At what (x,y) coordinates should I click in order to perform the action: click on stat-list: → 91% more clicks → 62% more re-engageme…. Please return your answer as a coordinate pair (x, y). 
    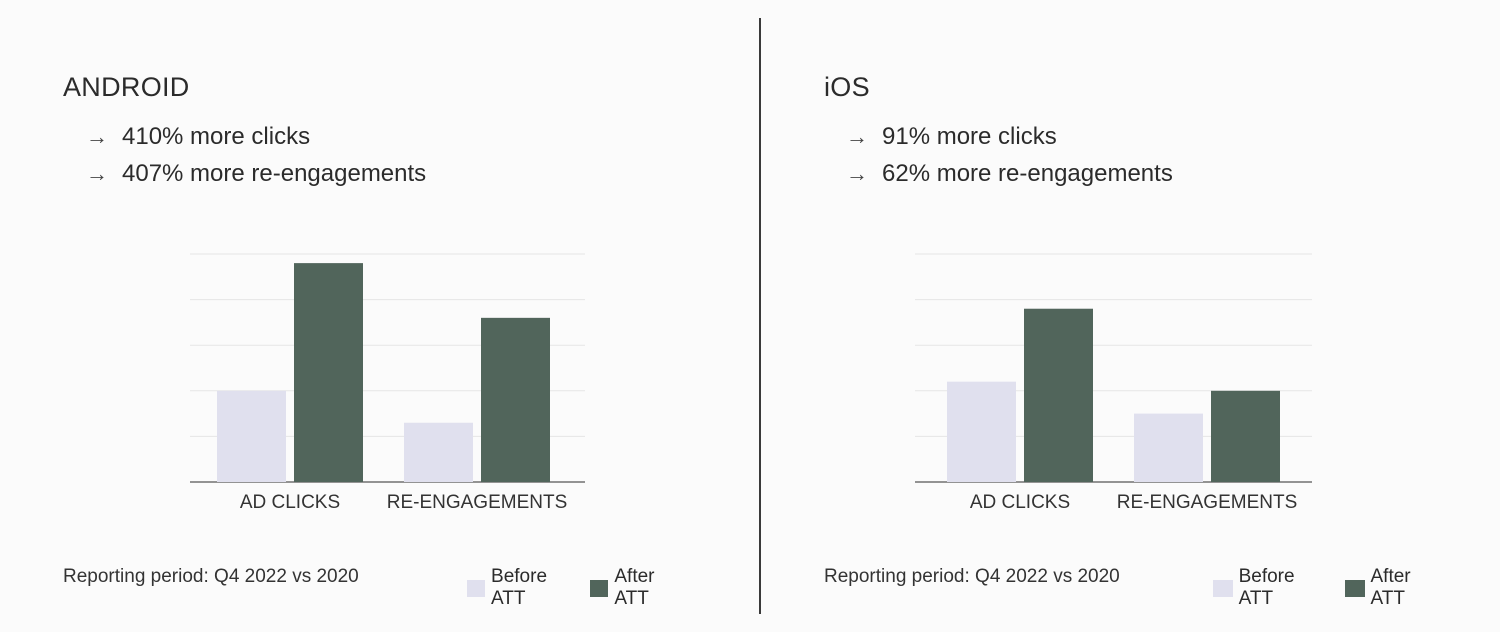
    Looking at the image, I should click on (1009, 155).